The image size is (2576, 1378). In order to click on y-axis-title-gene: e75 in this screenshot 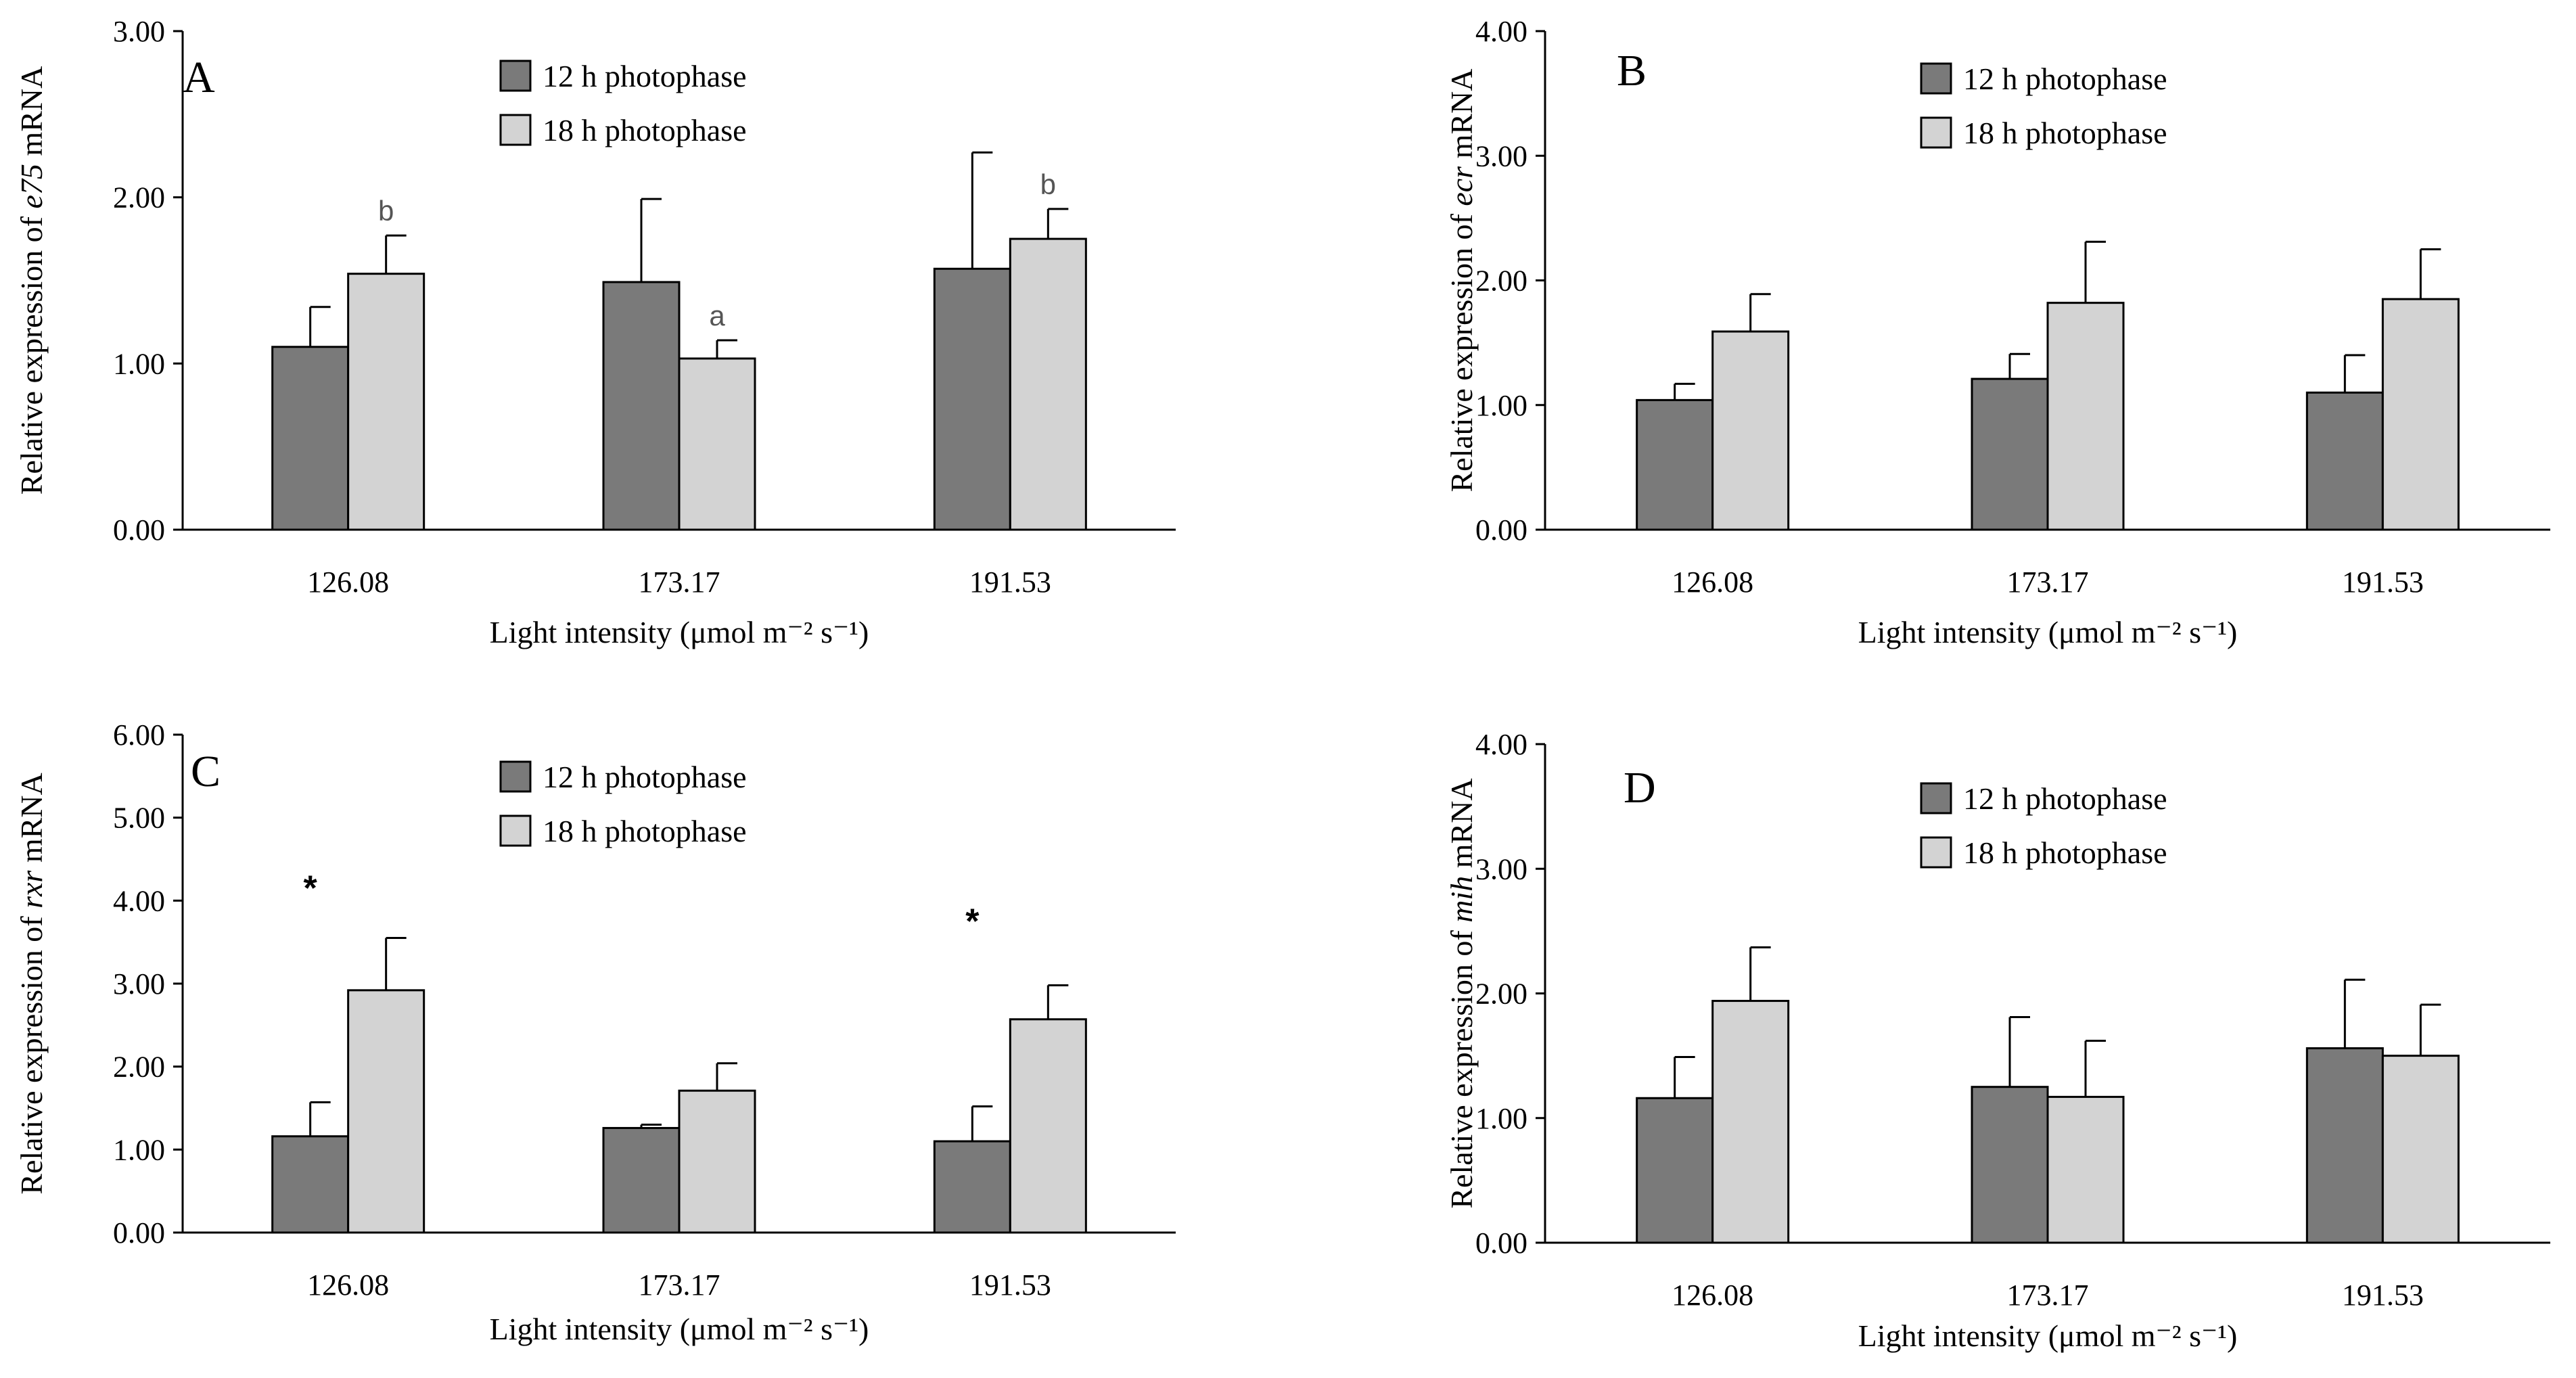, I will do `click(31, 186)`.